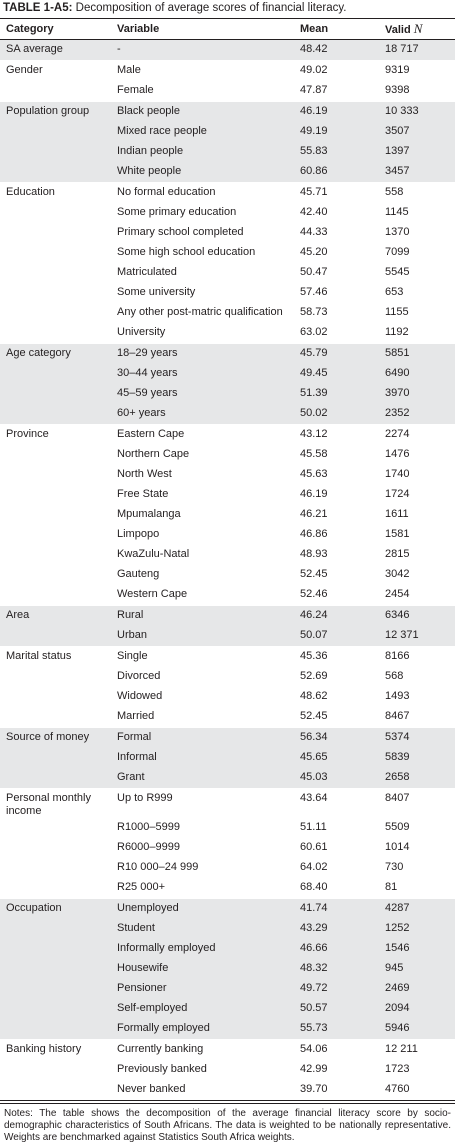 The width and height of the screenshot is (455, 1146). What do you see at coordinates (227, 1070) in the screenshot?
I see `table-row: Previously banked 42.99 1723` at bounding box center [227, 1070].